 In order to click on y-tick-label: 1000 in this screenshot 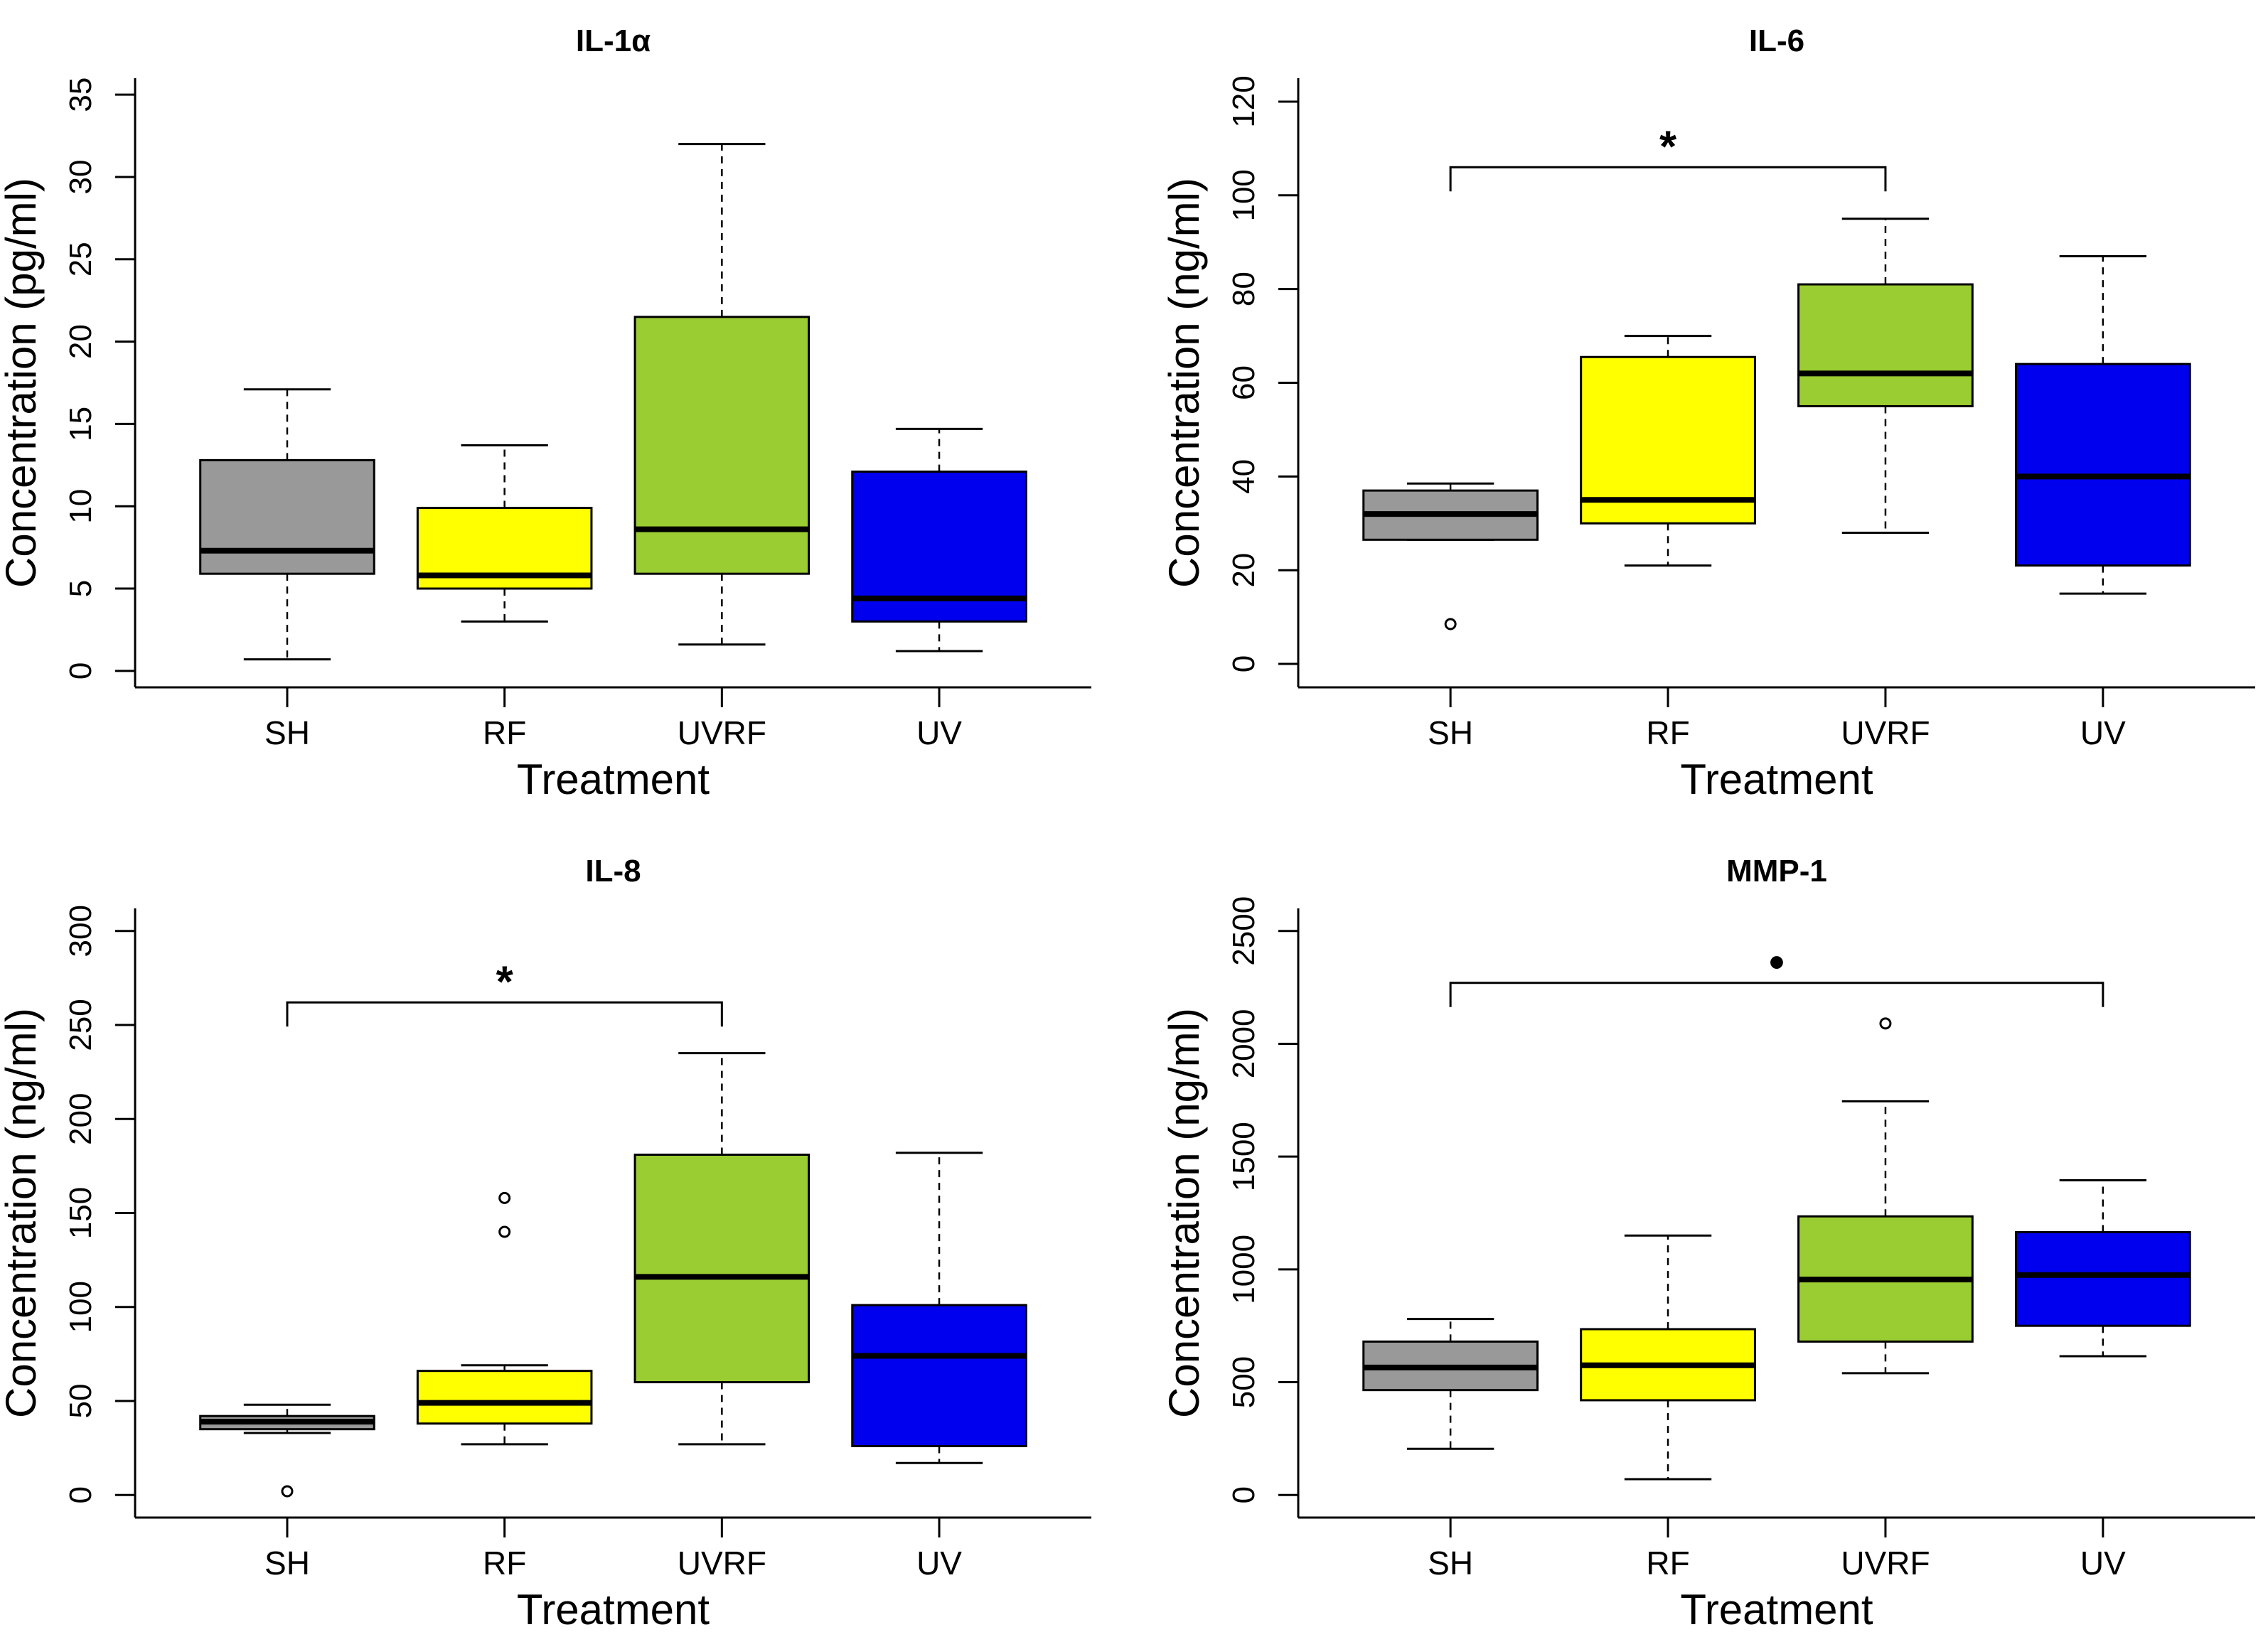, I will do `click(1243, 1270)`.